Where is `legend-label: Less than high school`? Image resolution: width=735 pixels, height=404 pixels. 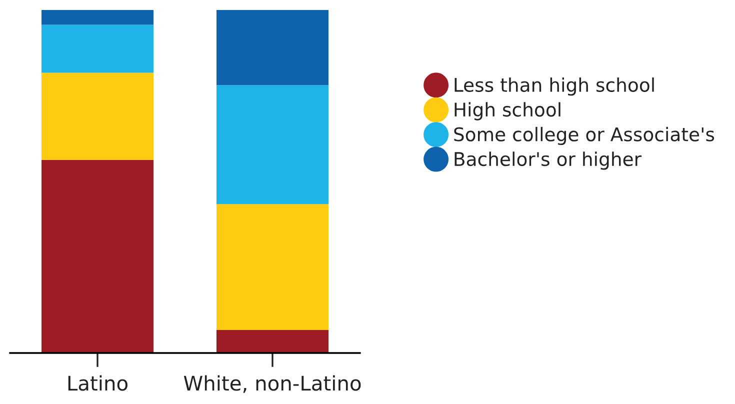
legend-label: Less than high school is located at coordinates (554, 86).